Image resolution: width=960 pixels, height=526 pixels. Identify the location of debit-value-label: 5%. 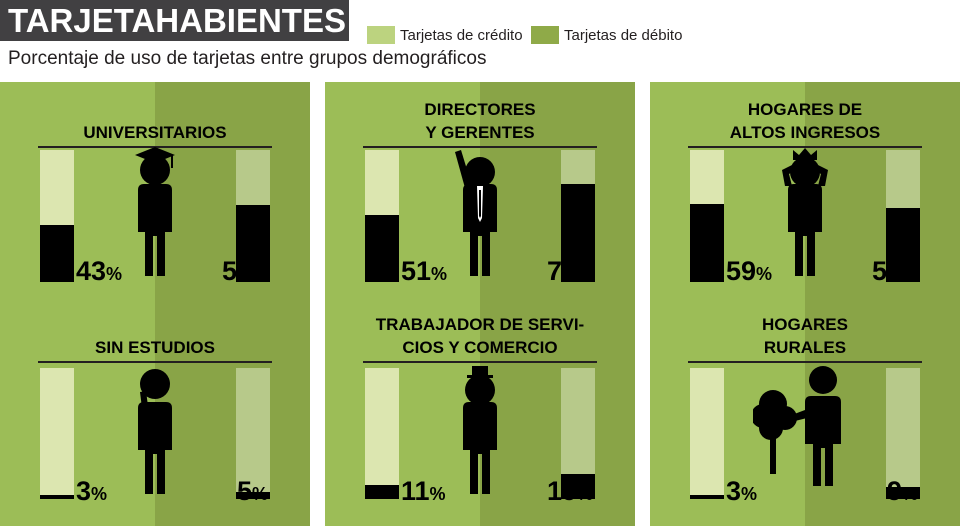
(252, 491).